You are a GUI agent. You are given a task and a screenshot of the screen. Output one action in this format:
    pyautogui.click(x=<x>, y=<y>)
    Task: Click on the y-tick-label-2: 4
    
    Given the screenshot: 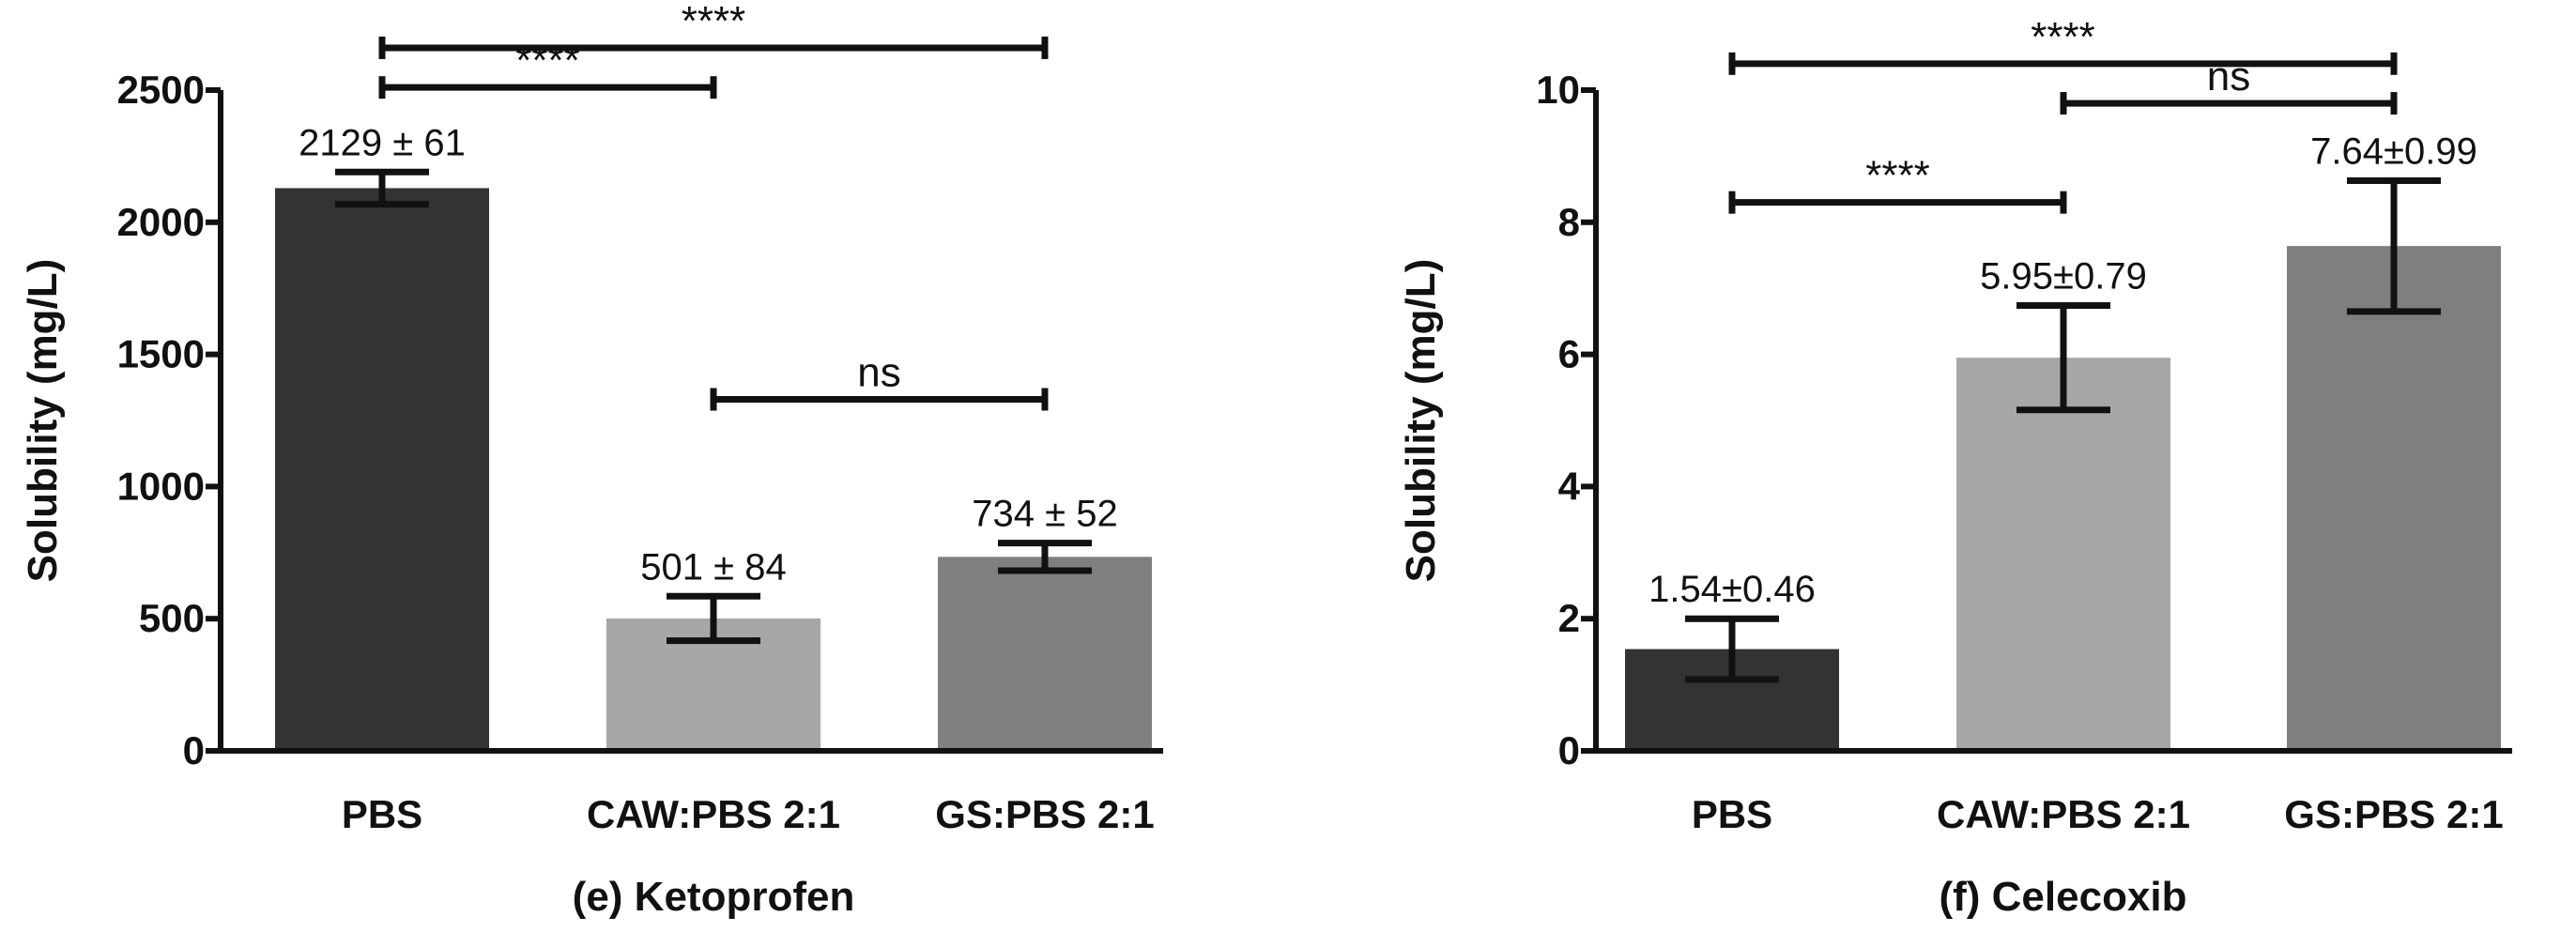 What is the action you would take?
    pyautogui.click(x=1570, y=486)
    